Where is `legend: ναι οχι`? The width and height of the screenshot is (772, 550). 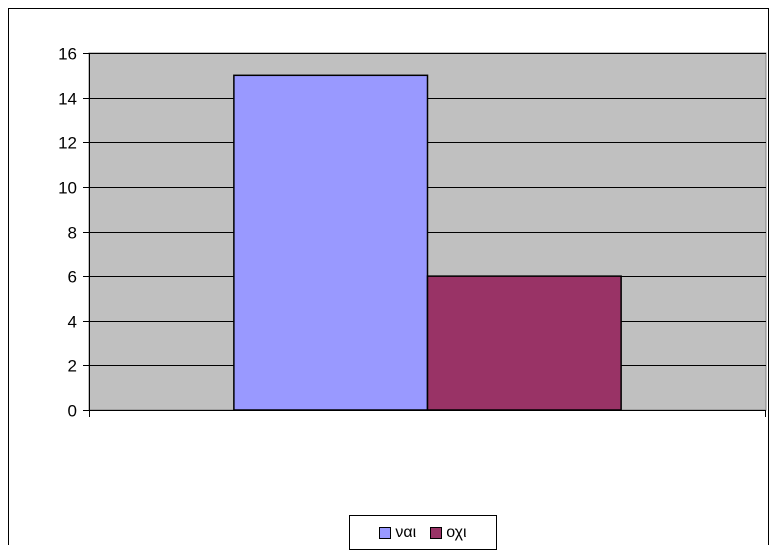 legend: ναι οχι is located at coordinates (423, 532).